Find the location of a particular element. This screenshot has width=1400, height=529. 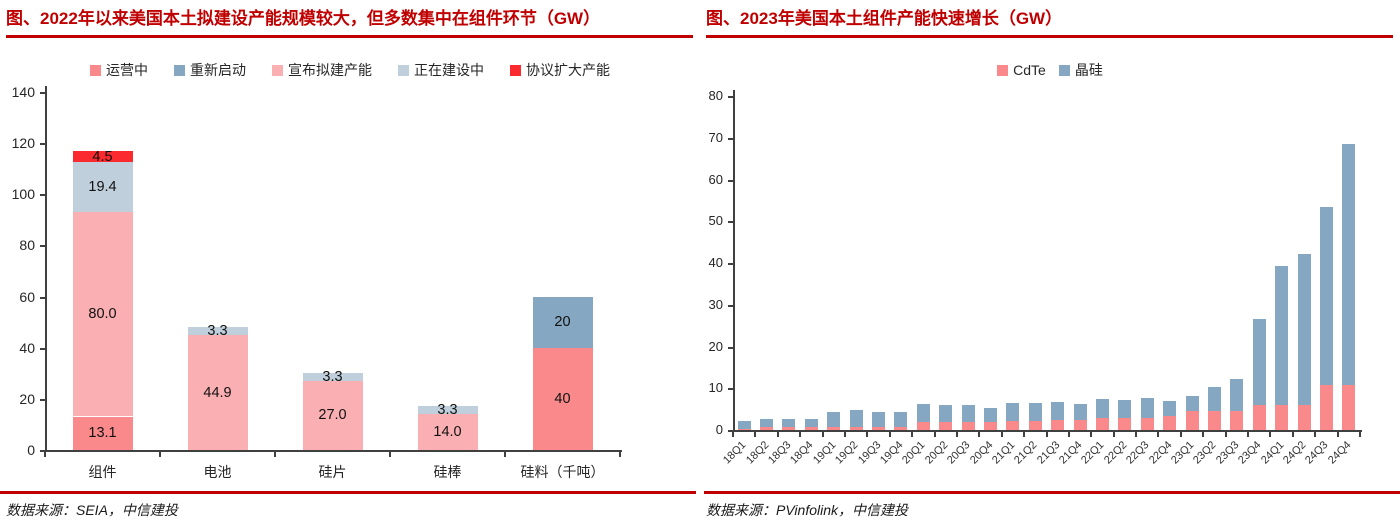

legend-item: 协议扩大产能 is located at coordinates (560, 70).